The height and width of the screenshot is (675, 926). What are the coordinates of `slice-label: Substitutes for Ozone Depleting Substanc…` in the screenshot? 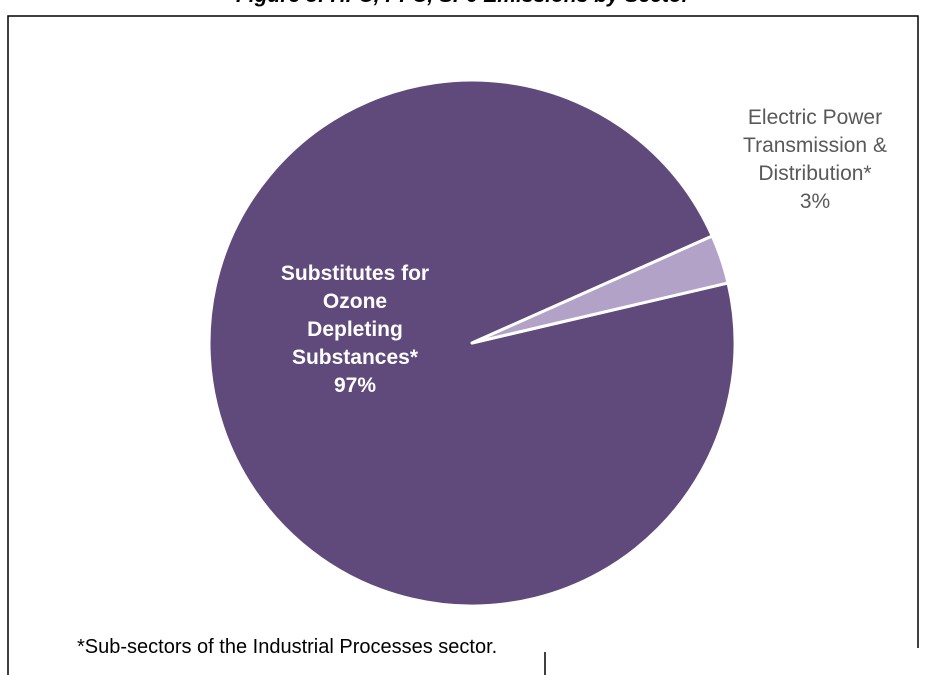 It's located at (355, 330).